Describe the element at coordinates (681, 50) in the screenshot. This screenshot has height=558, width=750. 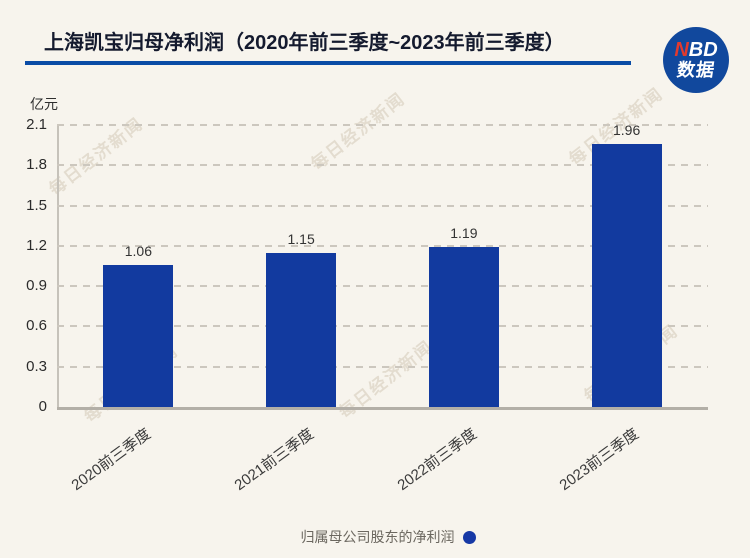
I see `nbd-logo-n: N` at that location.